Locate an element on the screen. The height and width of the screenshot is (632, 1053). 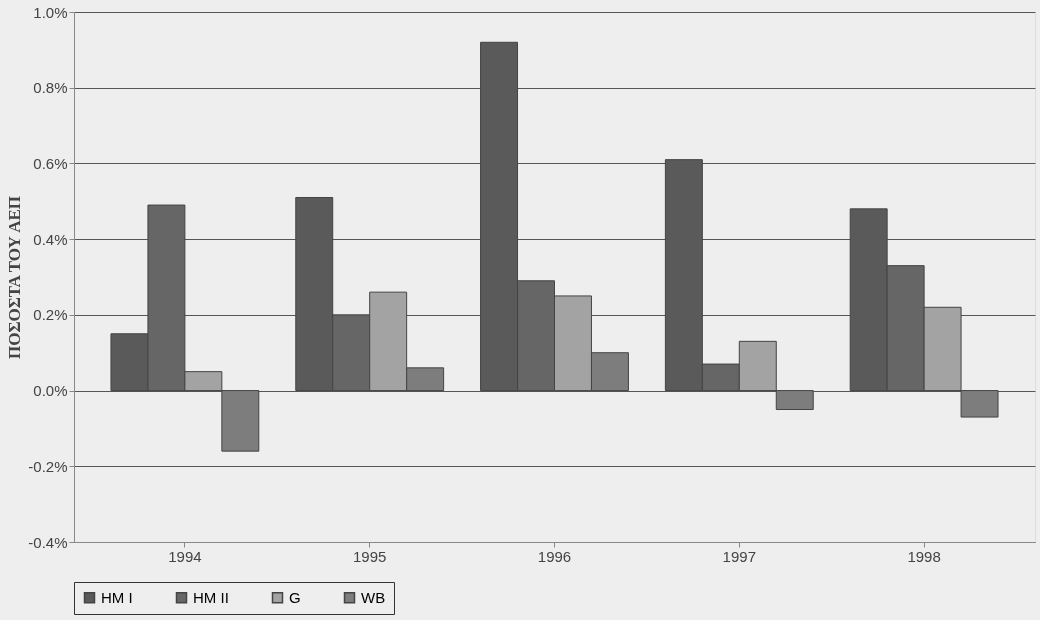
legend-label: G is located at coordinates (295, 597).